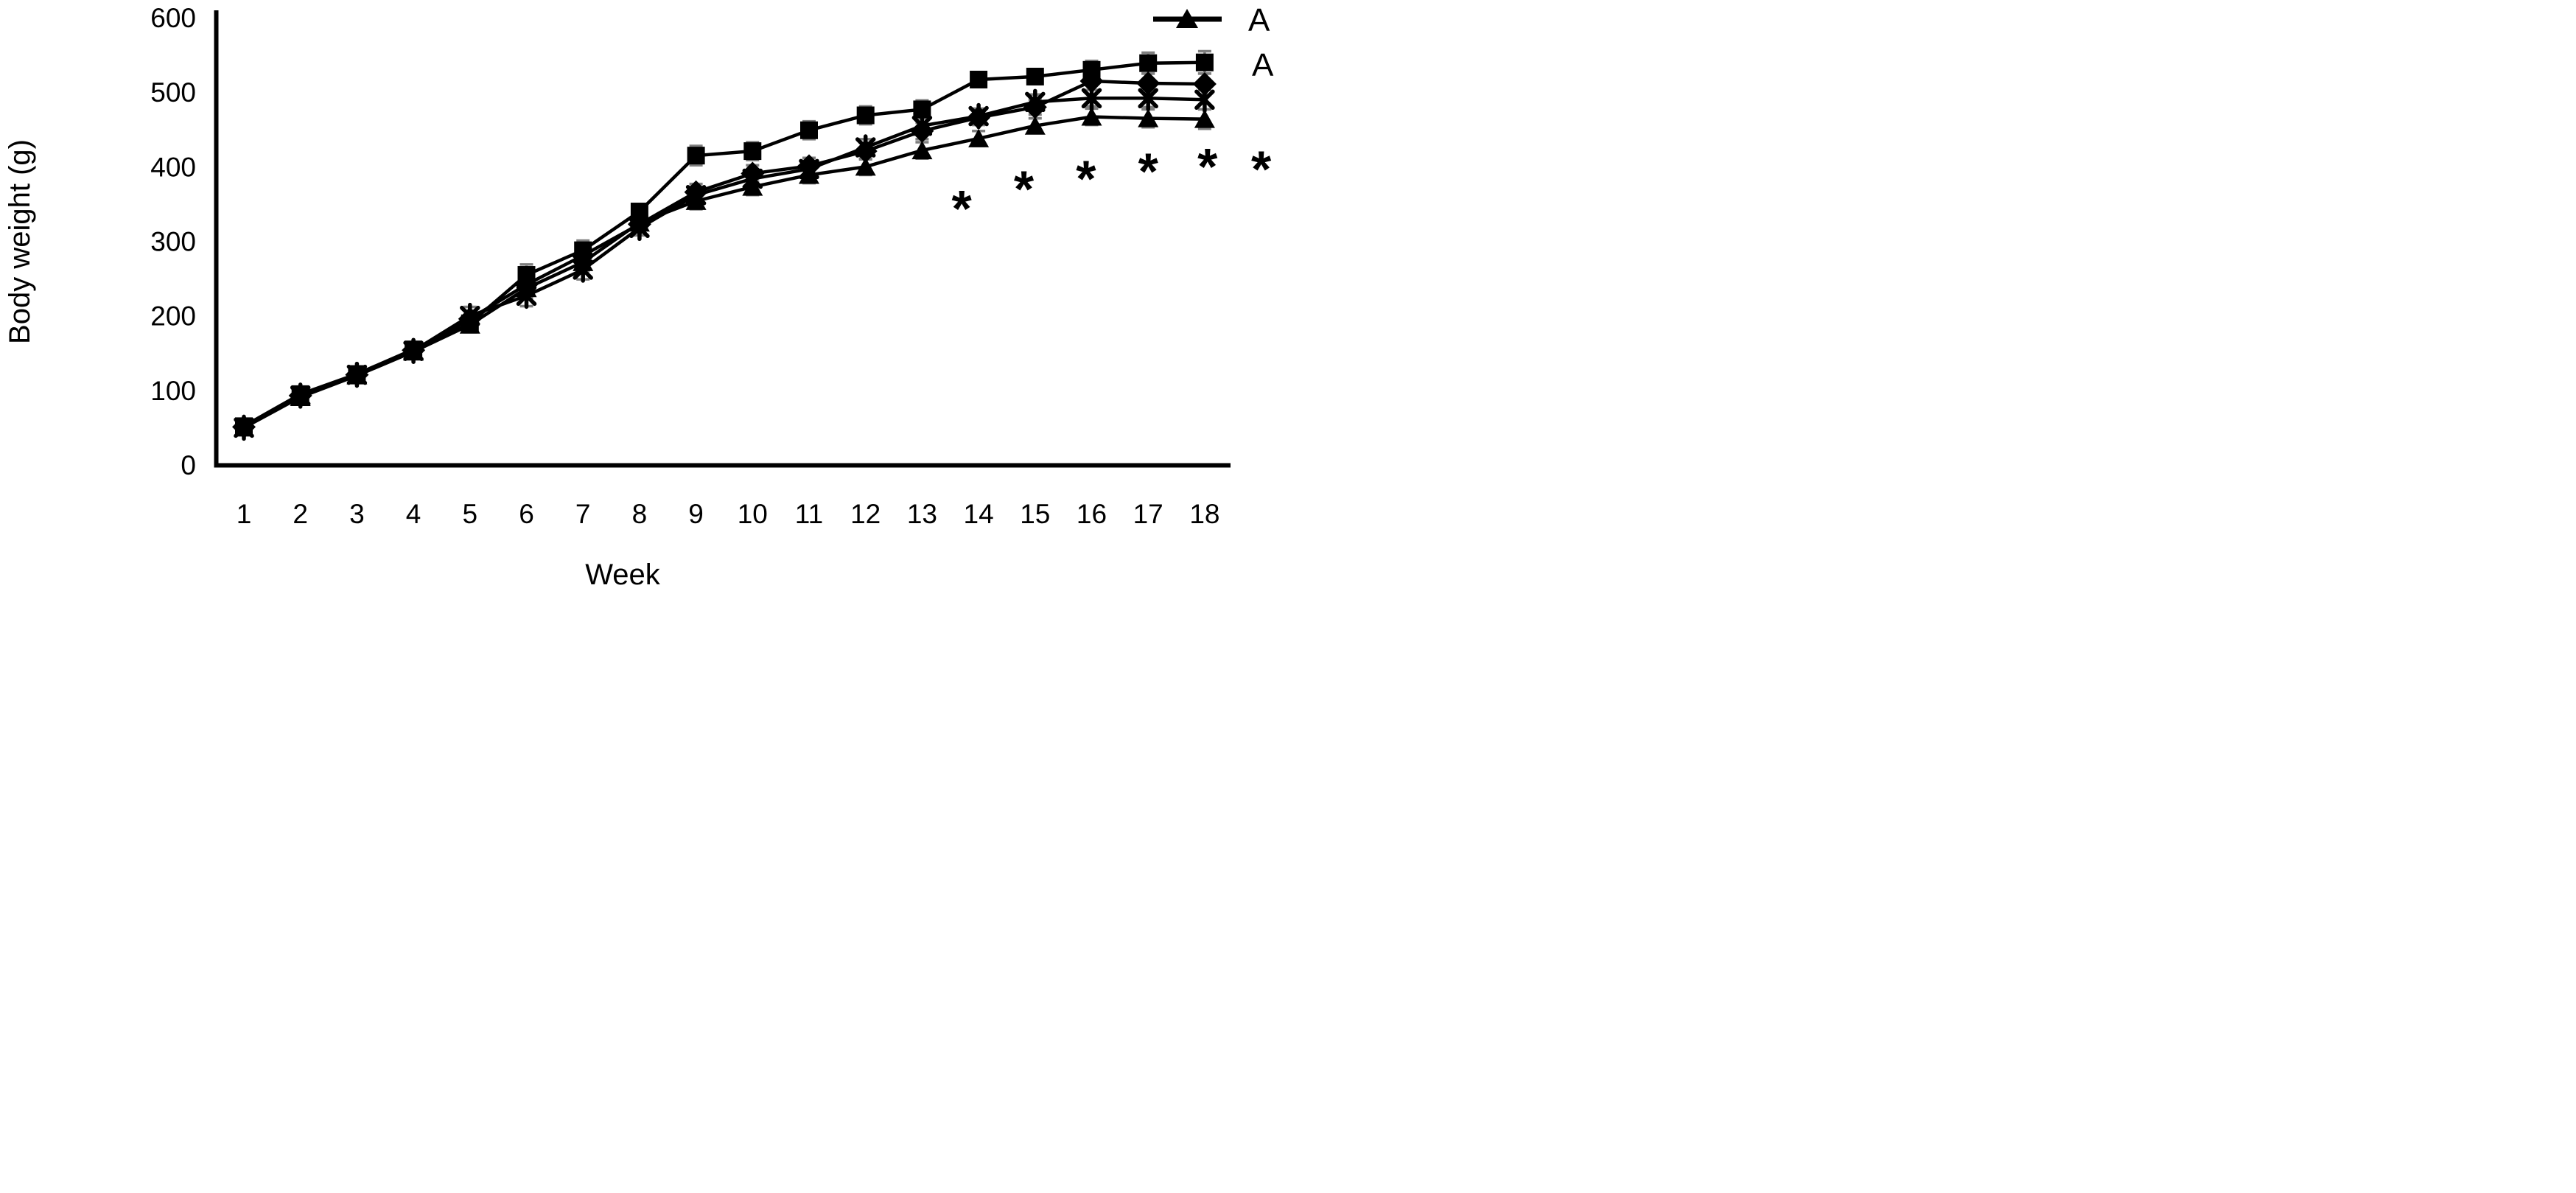 This screenshot has height=1193, width=2576. What do you see at coordinates (300, 514) in the screenshot?
I see `x-tick-label-2: 2` at bounding box center [300, 514].